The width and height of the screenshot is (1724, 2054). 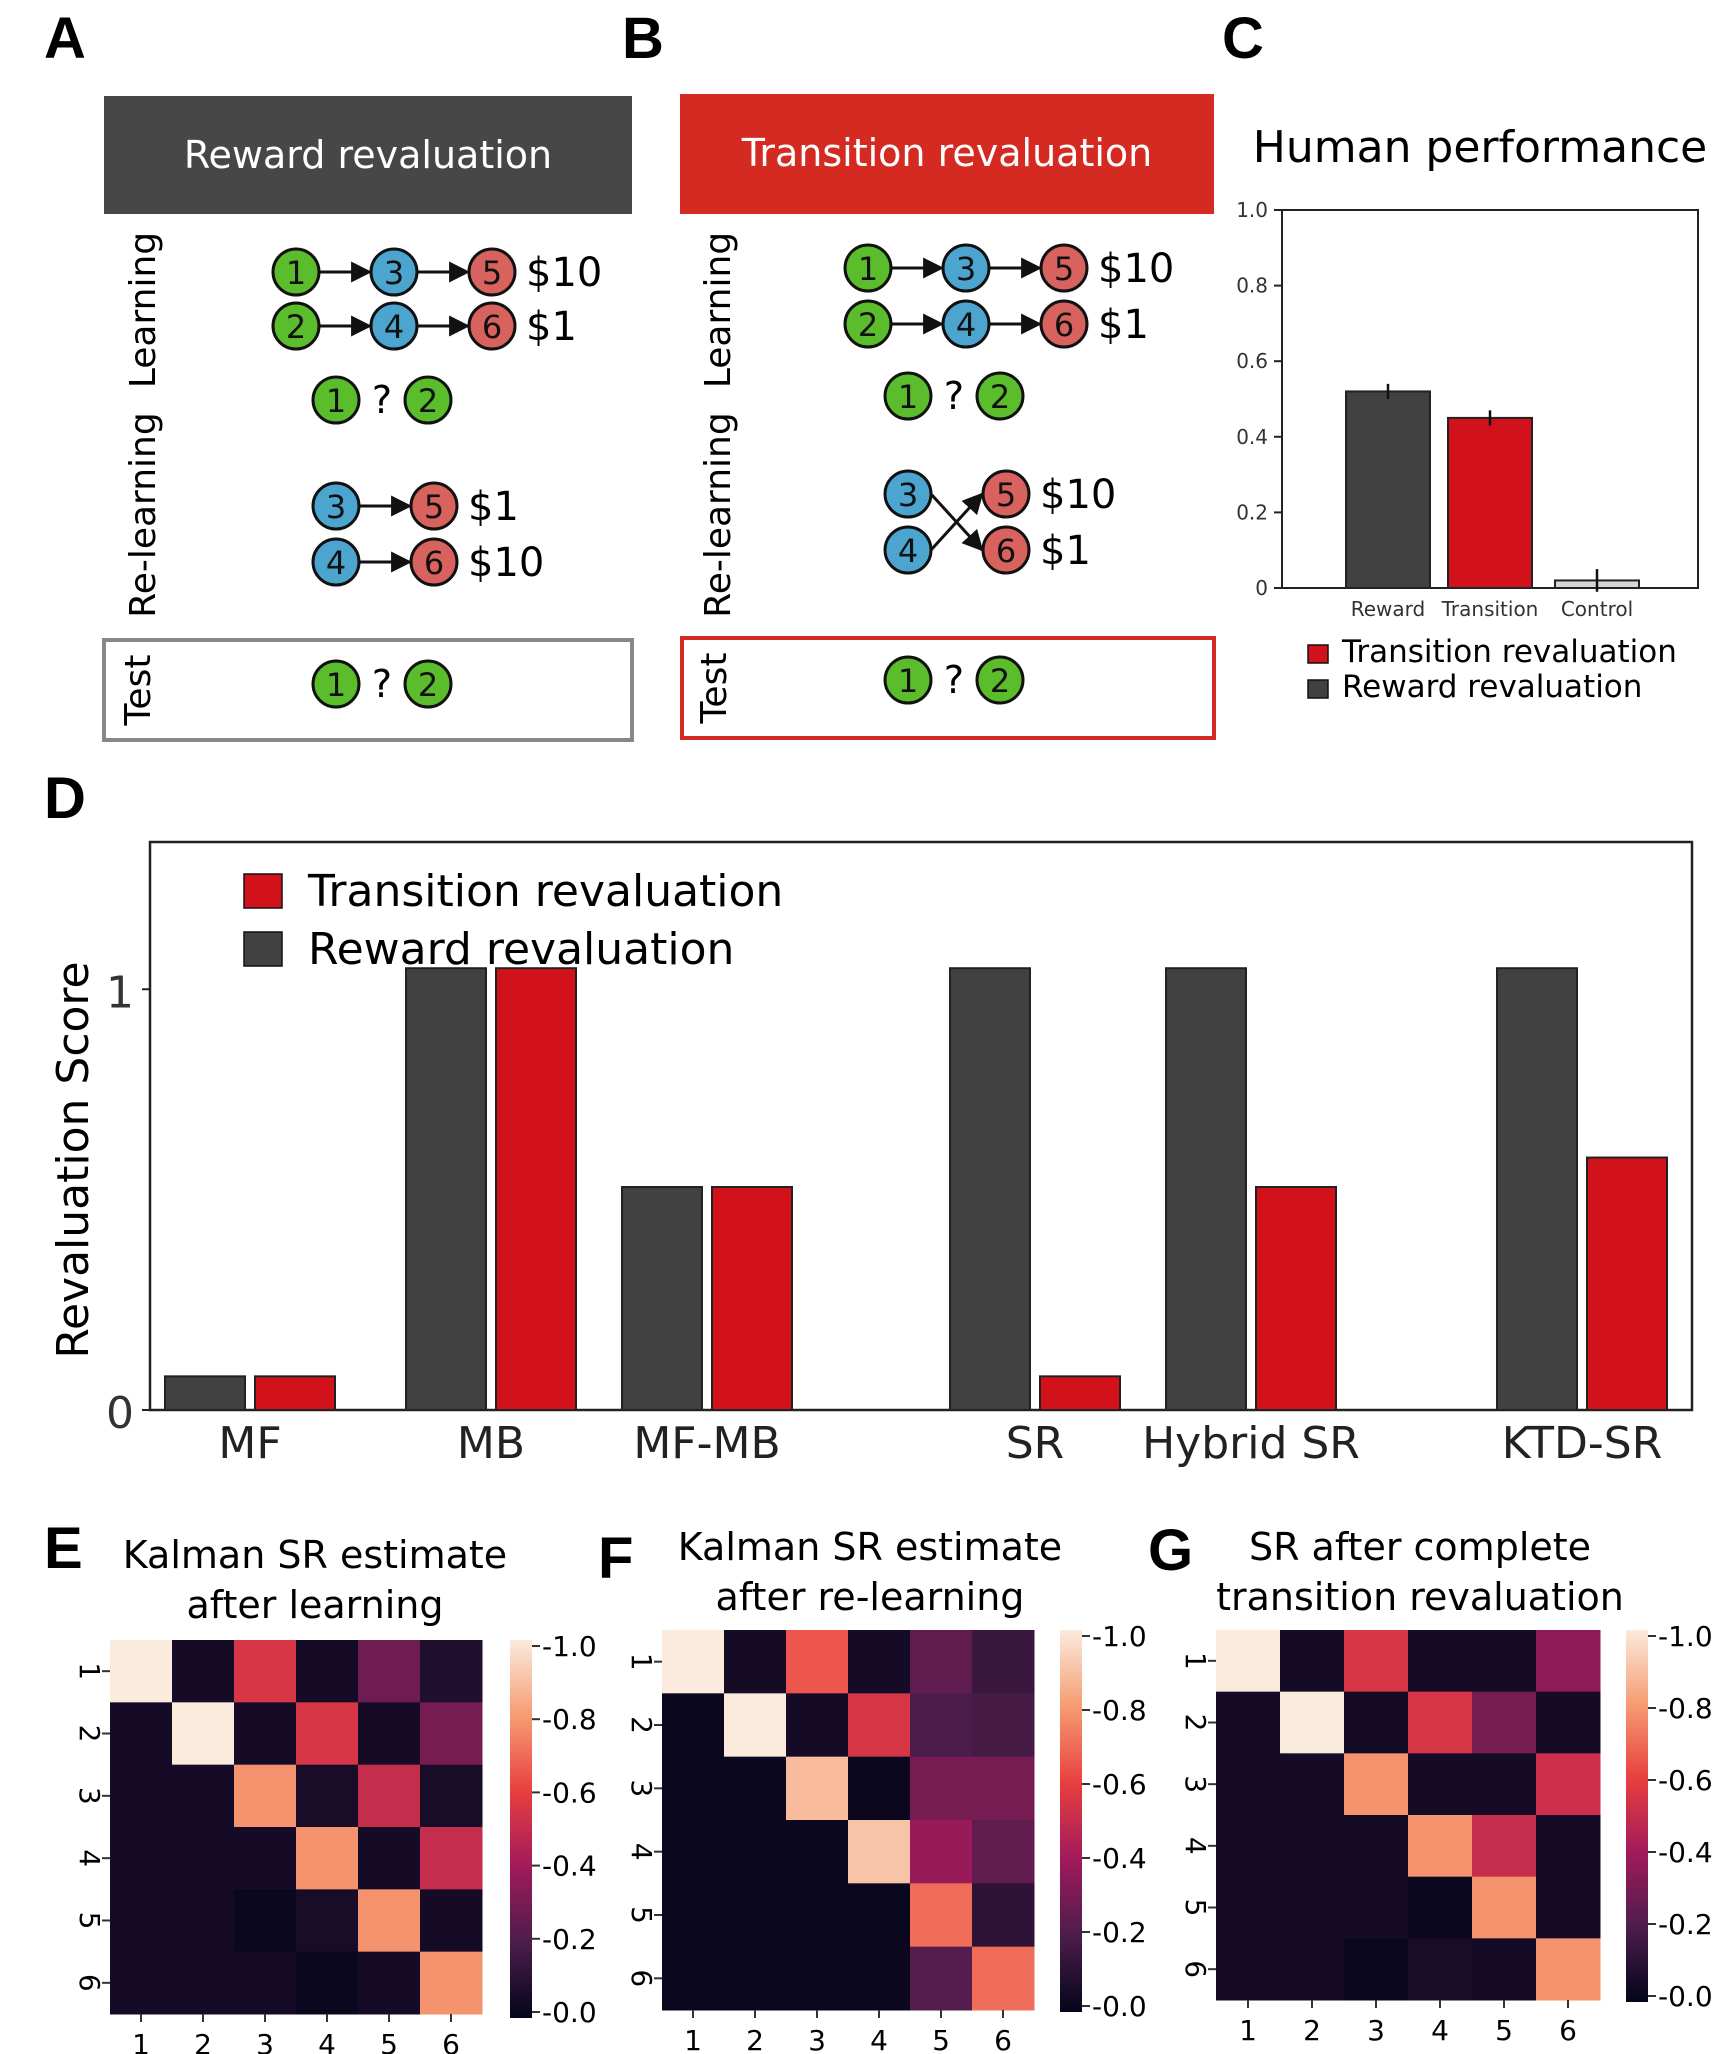 I want to click on panel-a-test-label: Test, so click(x=138, y=691).